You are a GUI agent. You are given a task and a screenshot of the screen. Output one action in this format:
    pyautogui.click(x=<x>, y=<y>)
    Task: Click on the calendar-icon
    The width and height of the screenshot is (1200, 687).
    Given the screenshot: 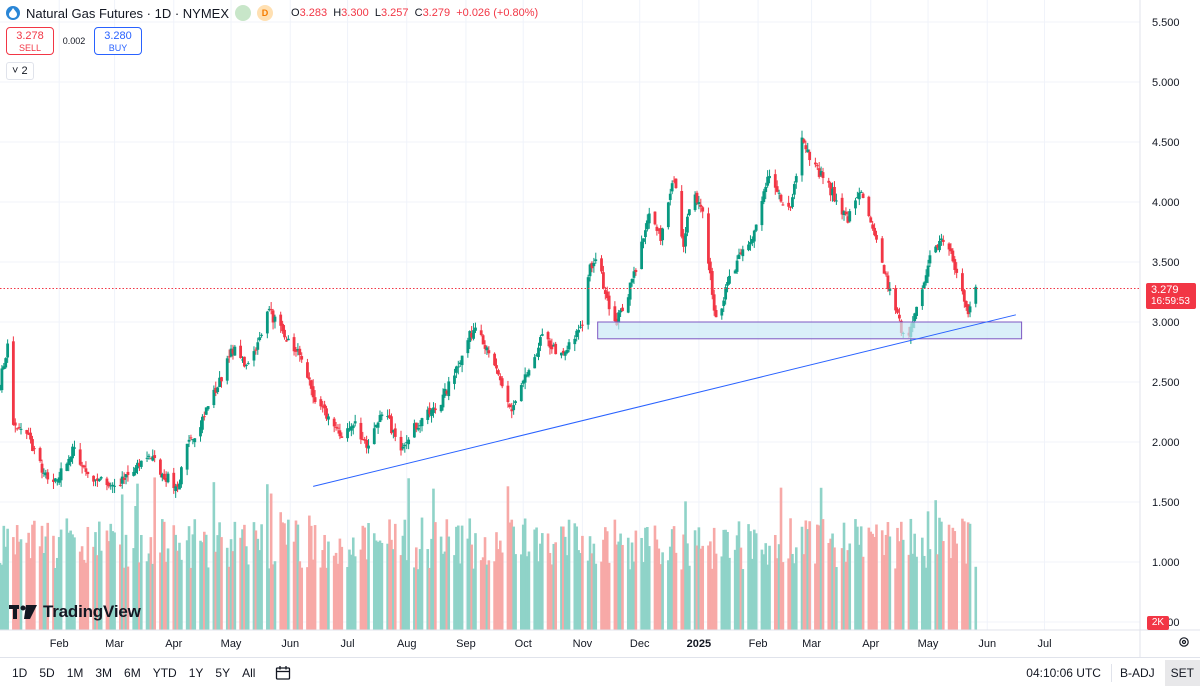 What is the action you would take?
    pyautogui.click(x=283, y=673)
    